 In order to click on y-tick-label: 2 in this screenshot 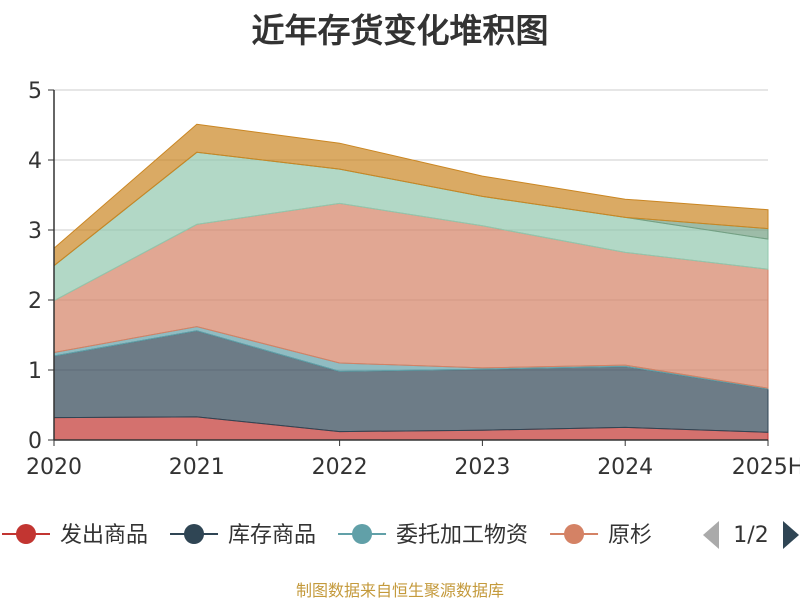, I will do `click(35, 301)`.